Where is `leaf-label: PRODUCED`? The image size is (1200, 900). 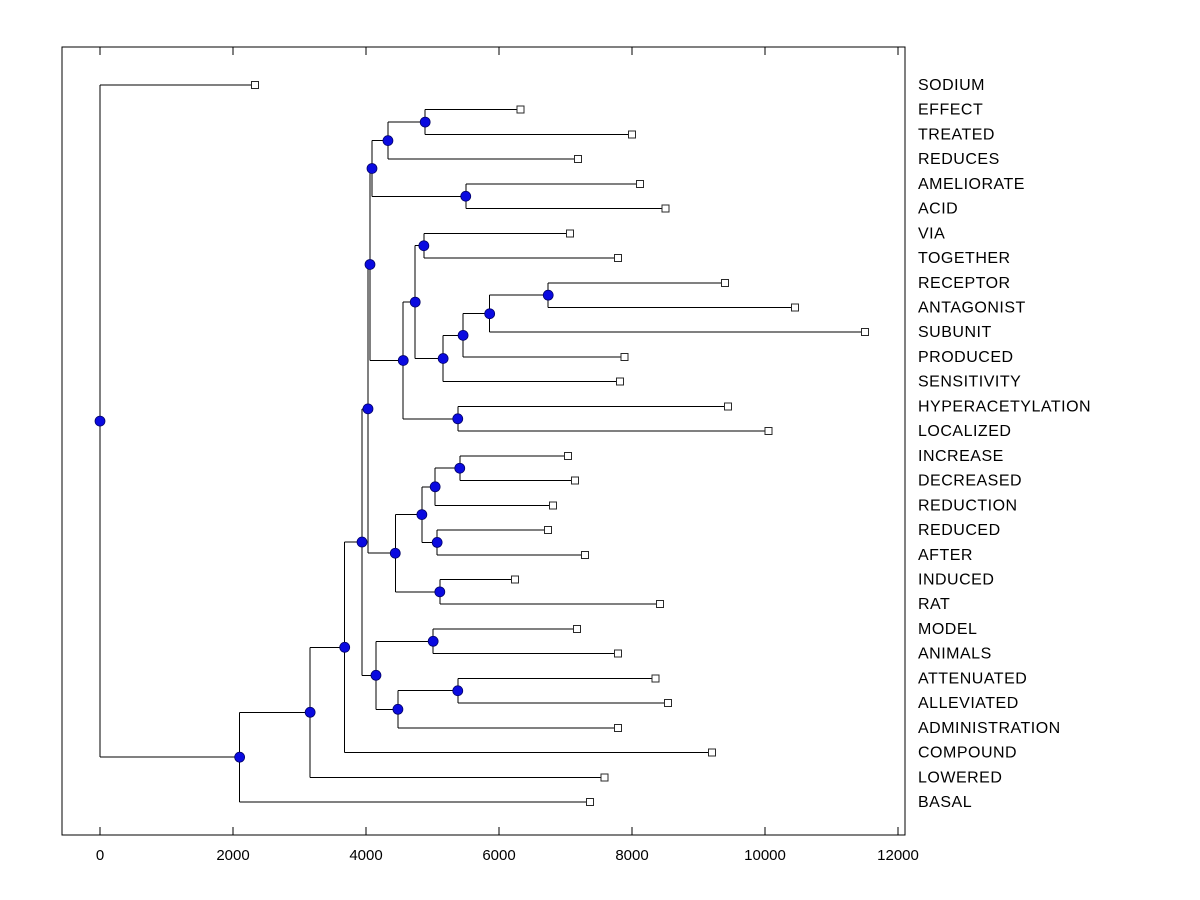
leaf-label: PRODUCED is located at coordinates (966, 357).